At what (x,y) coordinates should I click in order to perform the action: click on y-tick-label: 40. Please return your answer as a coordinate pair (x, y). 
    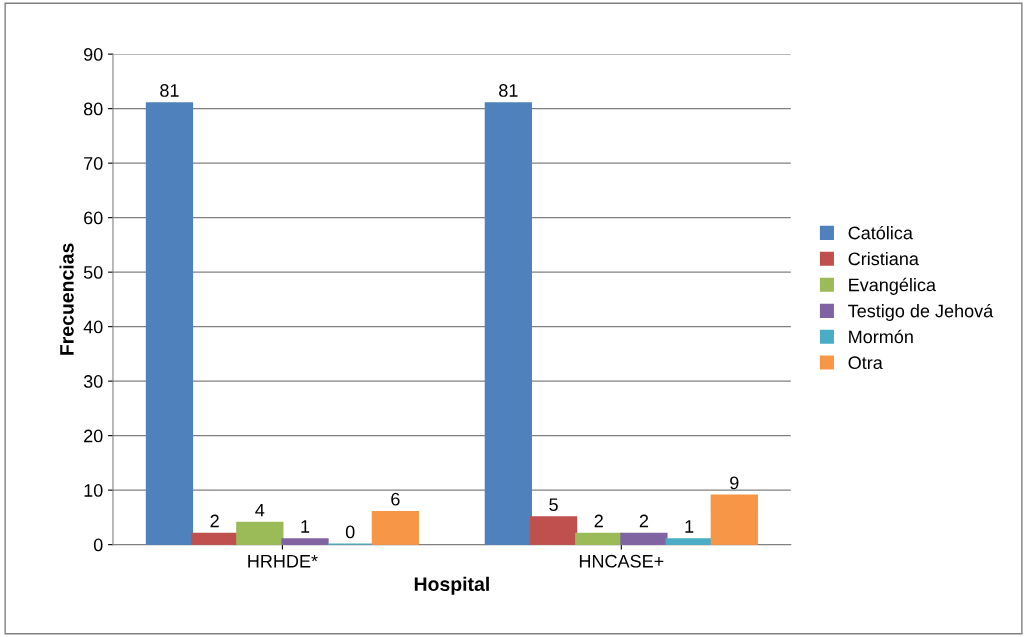
    Looking at the image, I should click on (93, 327).